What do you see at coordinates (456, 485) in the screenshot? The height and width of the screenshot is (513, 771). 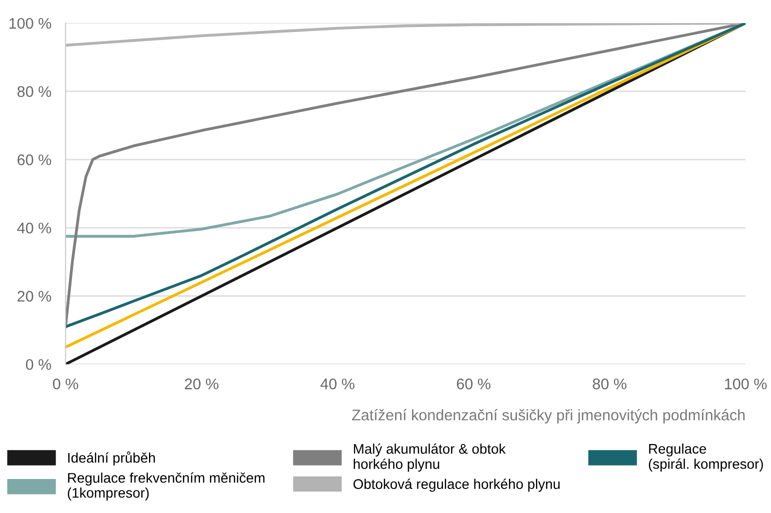 I see `legend-label: Obtoková regulace horkého plynu` at bounding box center [456, 485].